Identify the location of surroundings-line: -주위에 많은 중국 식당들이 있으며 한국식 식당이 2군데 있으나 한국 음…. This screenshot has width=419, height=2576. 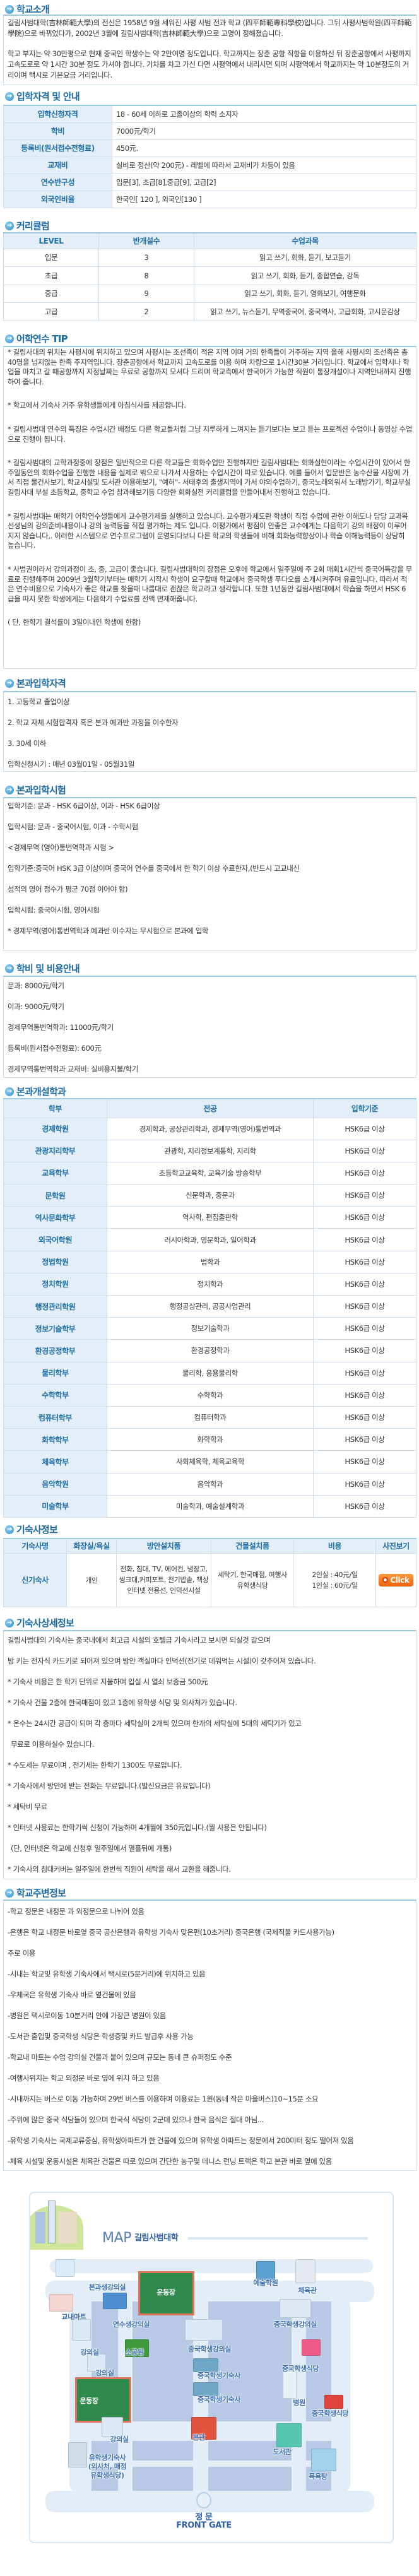
(136, 2119).